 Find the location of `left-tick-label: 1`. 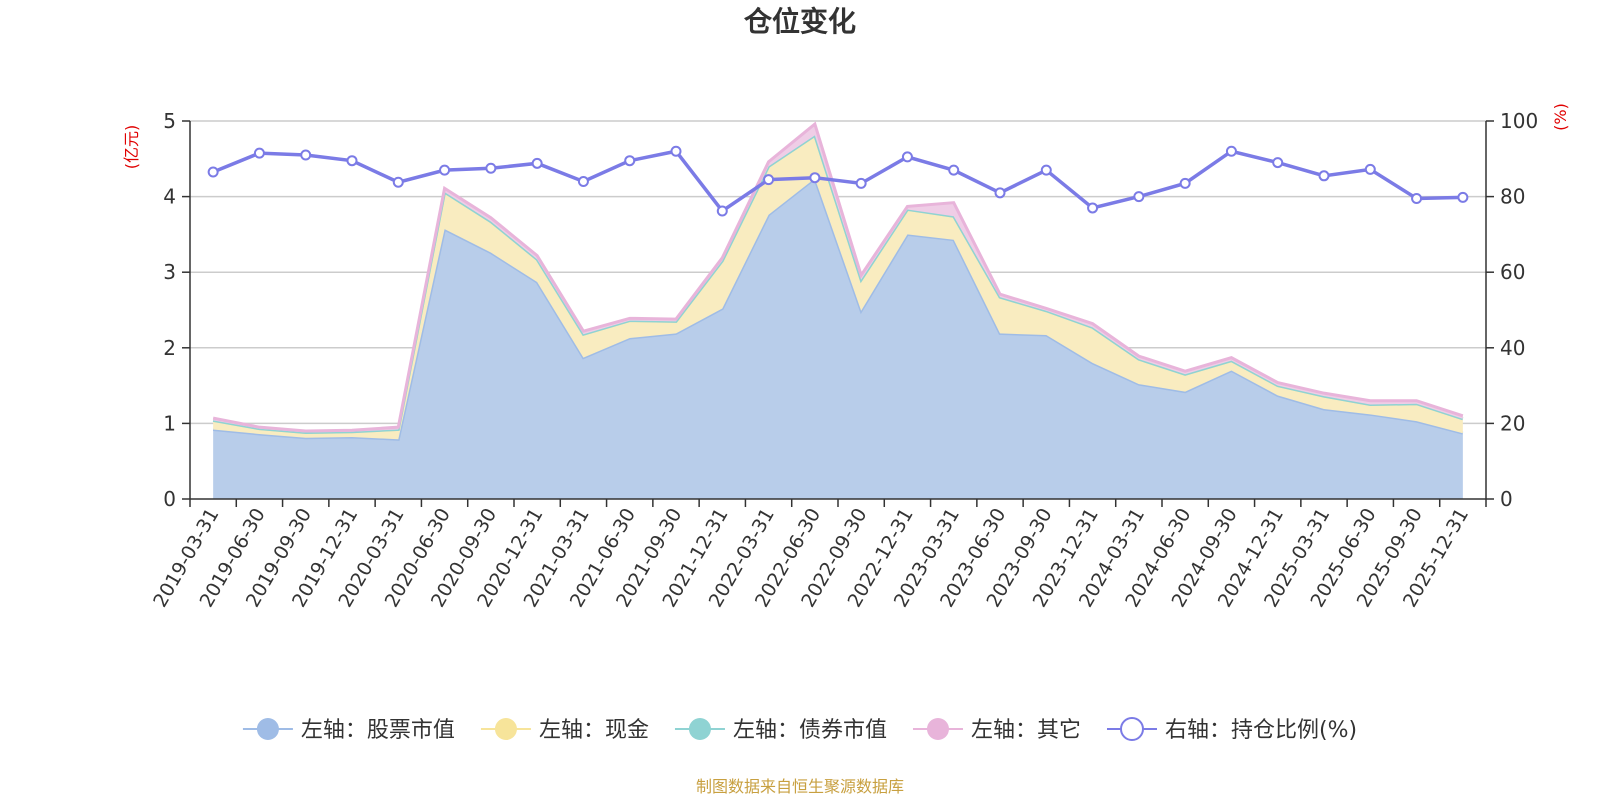

left-tick-label: 1 is located at coordinates (169, 423).